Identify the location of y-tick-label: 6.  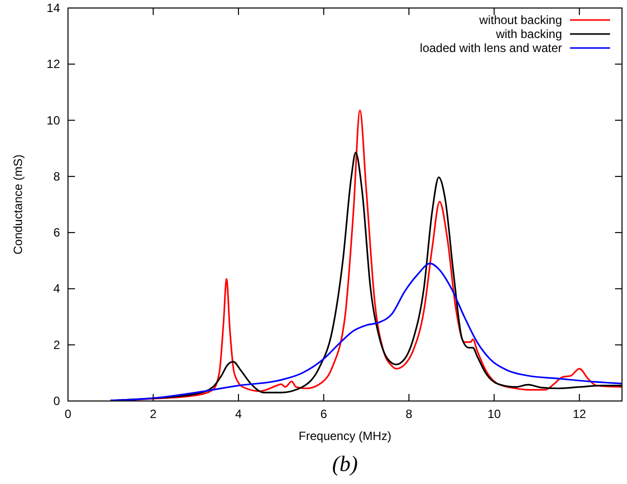
(56, 233).